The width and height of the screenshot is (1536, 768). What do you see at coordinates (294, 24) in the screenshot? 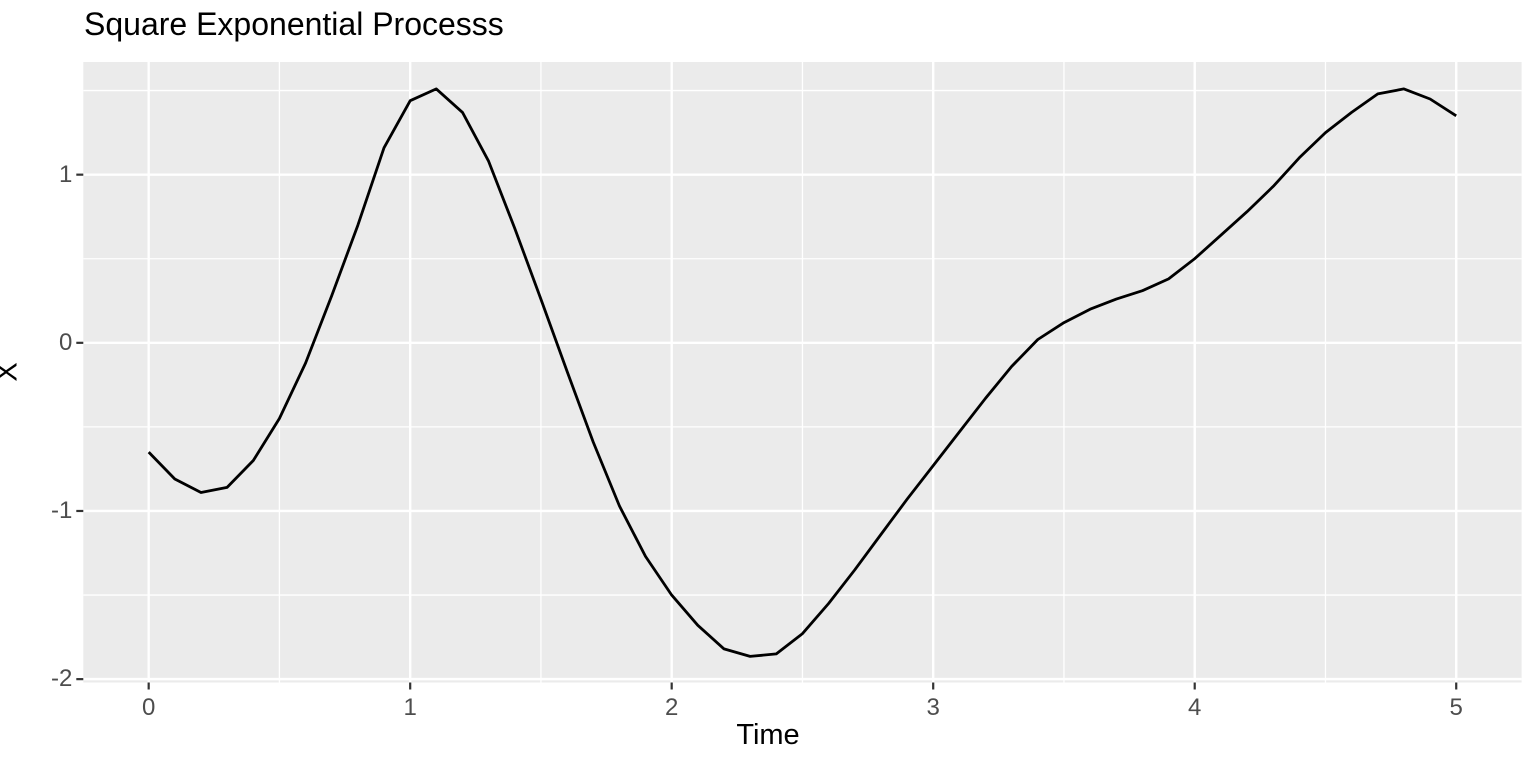
I see `plot-title: Square Exponential Processs` at bounding box center [294, 24].